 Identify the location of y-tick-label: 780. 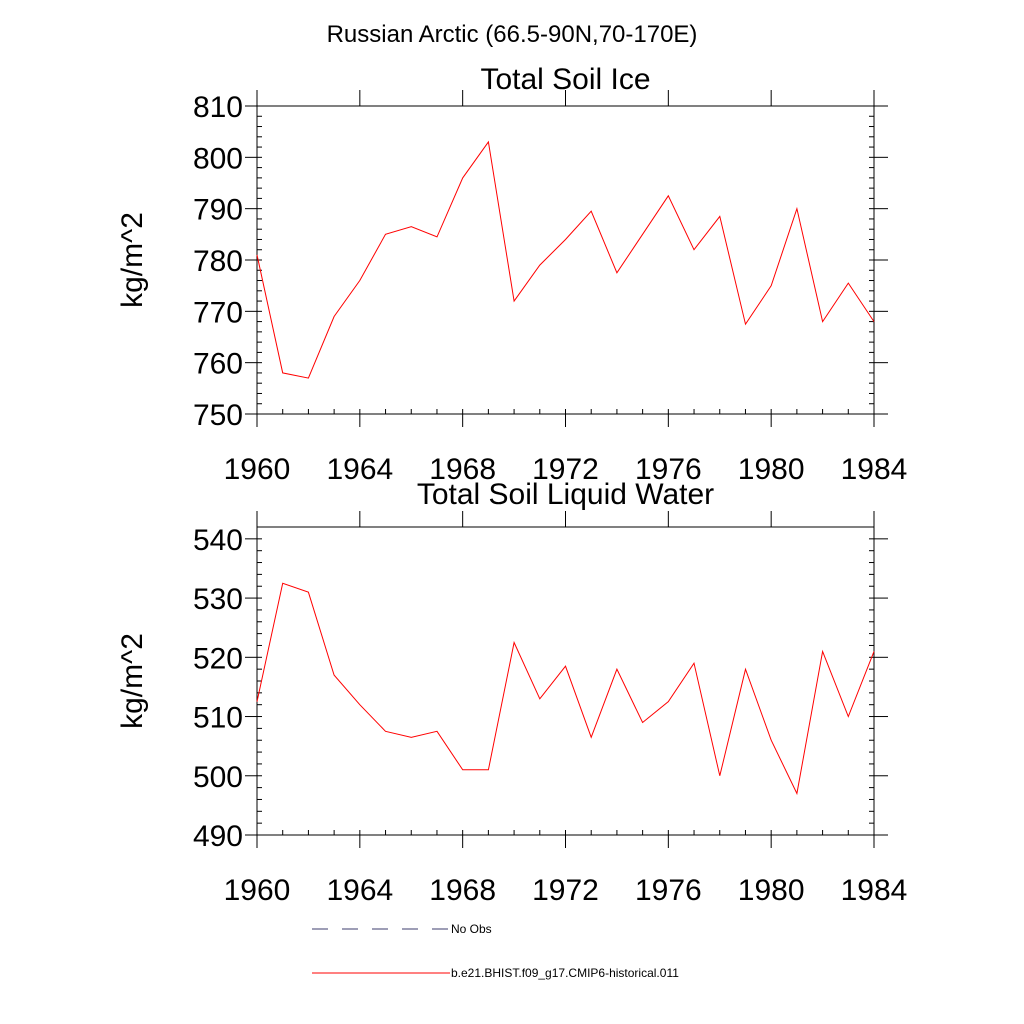
(218, 261).